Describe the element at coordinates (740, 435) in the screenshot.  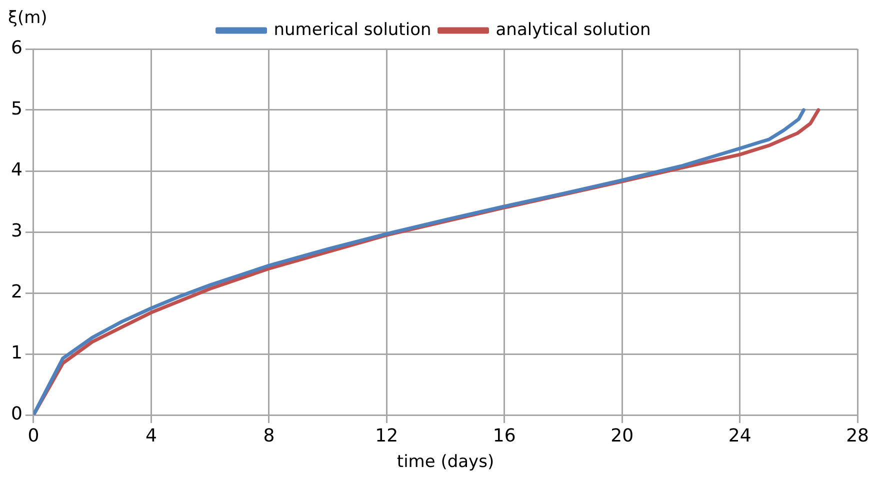
I see `x-tick-label: 24` at that location.